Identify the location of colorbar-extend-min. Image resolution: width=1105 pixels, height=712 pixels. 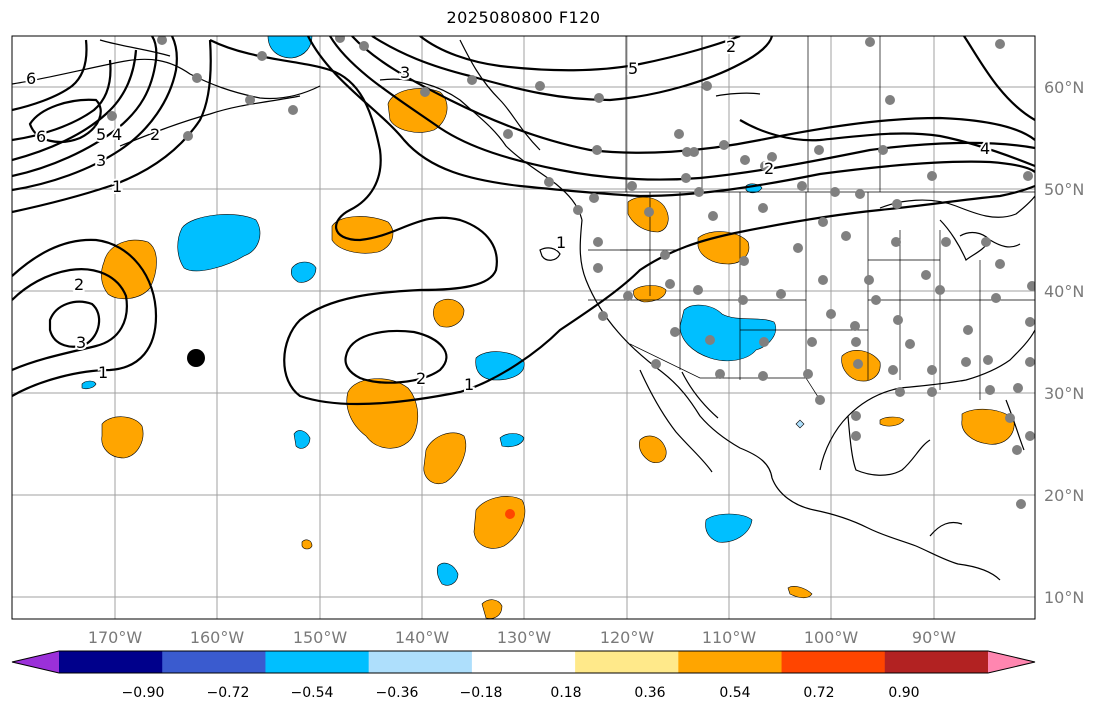
(35, 662).